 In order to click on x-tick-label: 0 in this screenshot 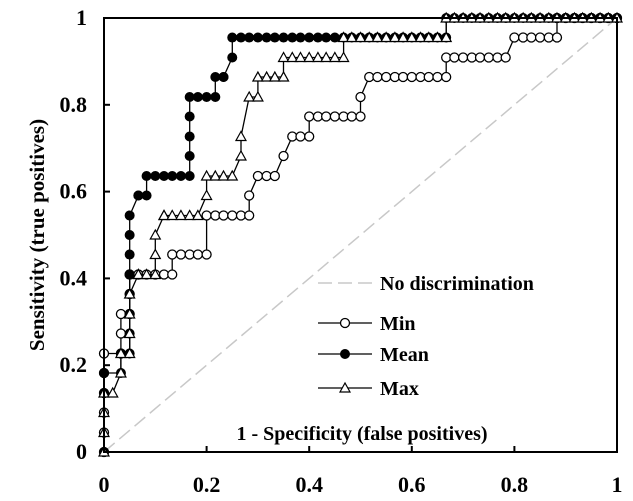, I will do `click(104, 484)`.